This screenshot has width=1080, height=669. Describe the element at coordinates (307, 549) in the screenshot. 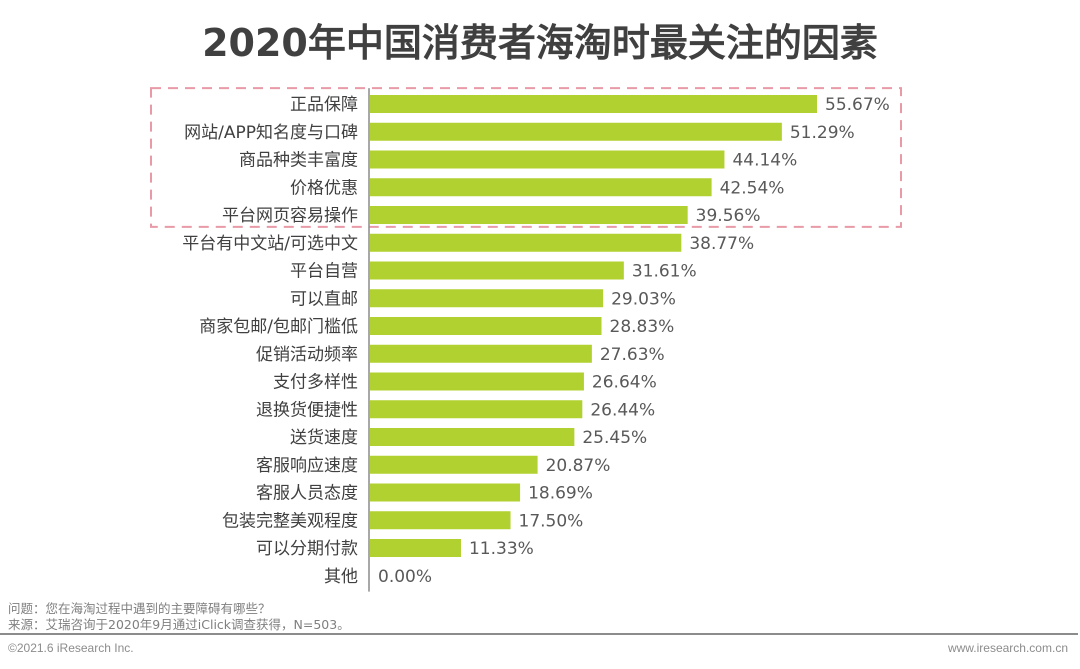

I see `category-label: 可以分期付款` at that location.